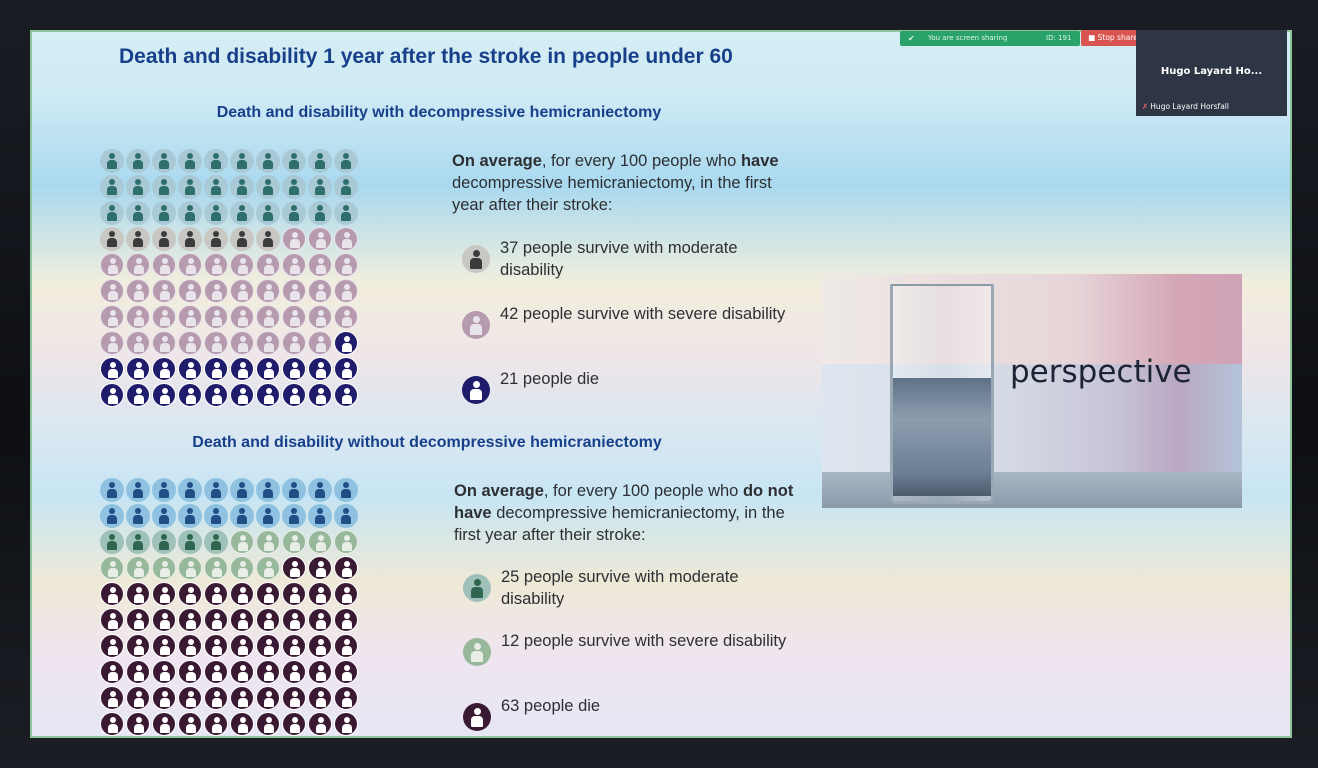 The width and height of the screenshot is (1318, 768). What do you see at coordinates (968, 38) in the screenshot?
I see `share-status-text: You are screen sharing` at bounding box center [968, 38].